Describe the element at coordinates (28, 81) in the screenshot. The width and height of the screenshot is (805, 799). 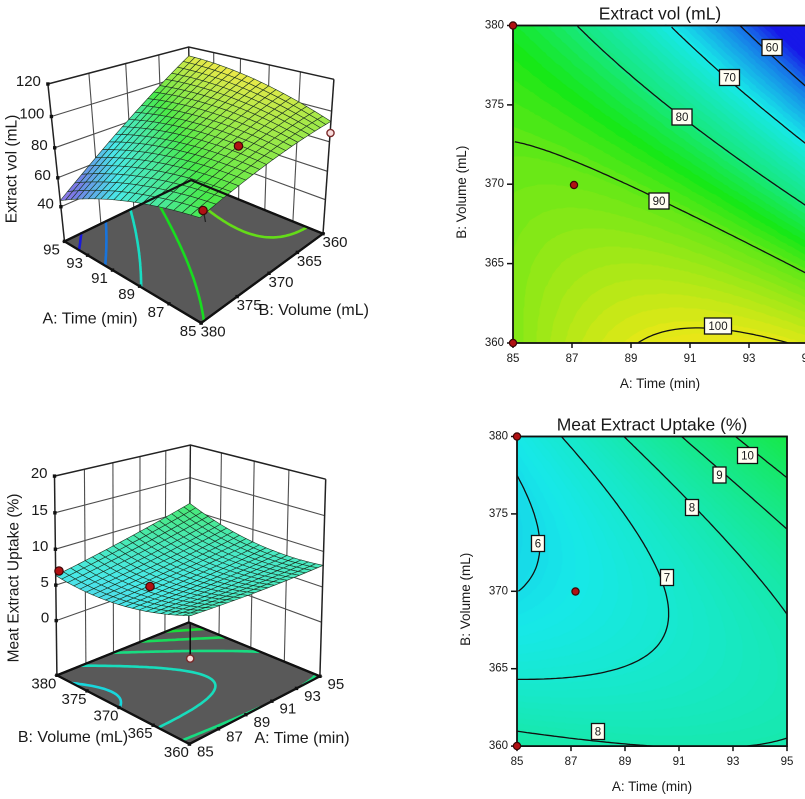
I see `svg-text: 120` at that location.